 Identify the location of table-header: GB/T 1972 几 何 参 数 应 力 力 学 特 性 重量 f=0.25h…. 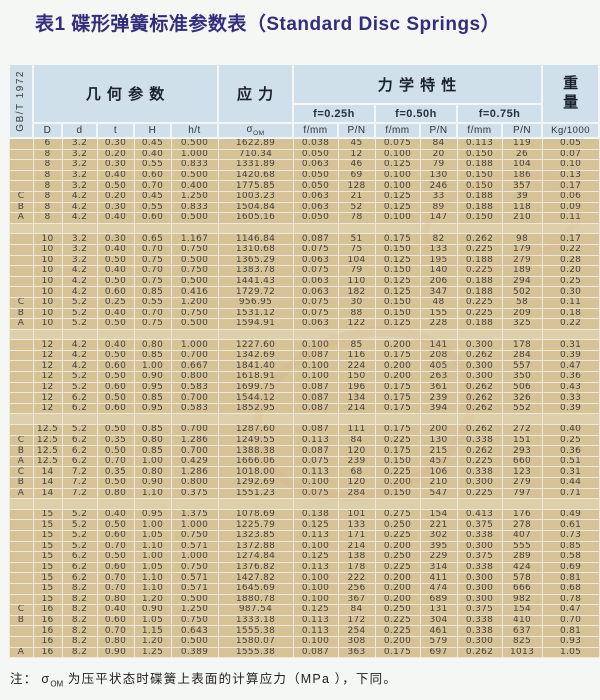
(304, 101).